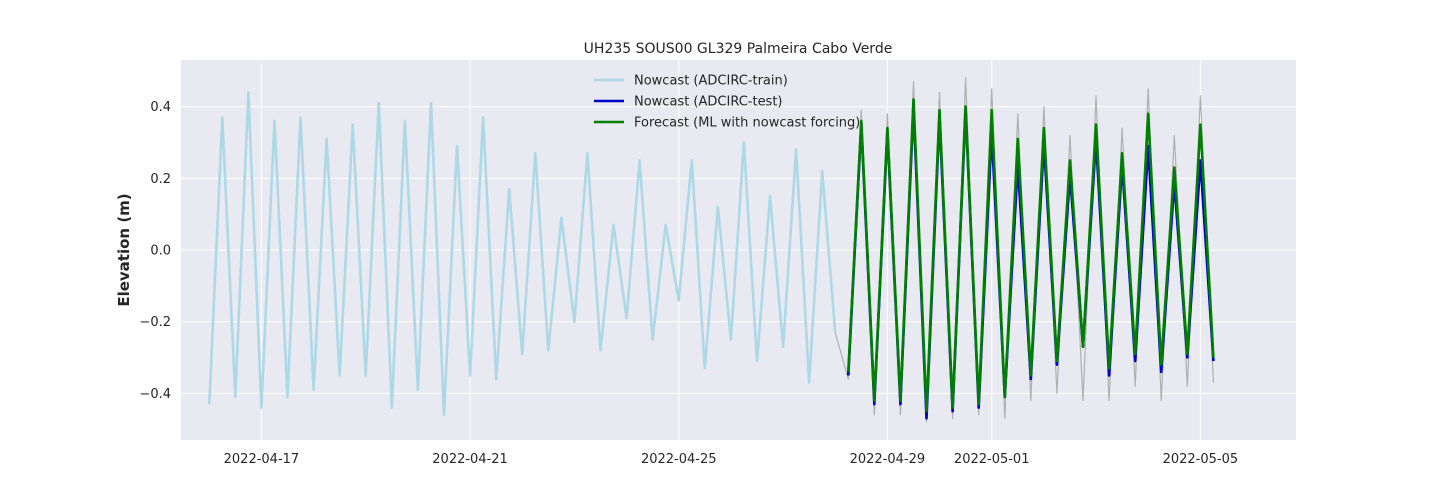  What do you see at coordinates (679, 459) in the screenshot?
I see `x-tick-label: 2022-04-25` at bounding box center [679, 459].